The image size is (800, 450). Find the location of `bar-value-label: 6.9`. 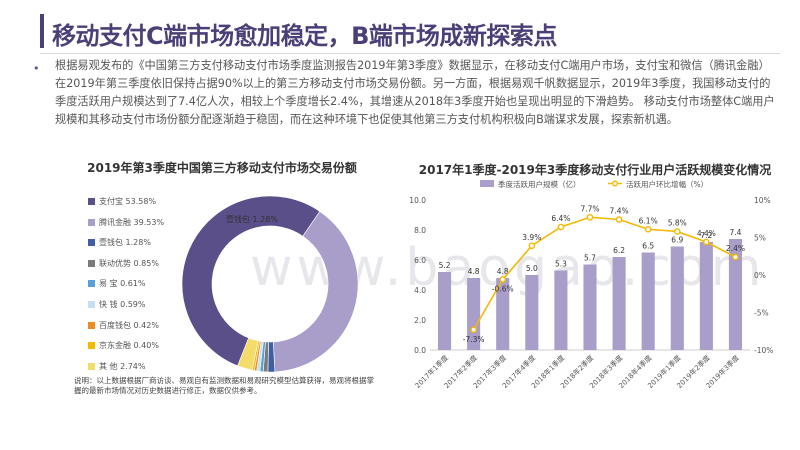

bar-value-label: 6.9 is located at coordinates (677, 240).